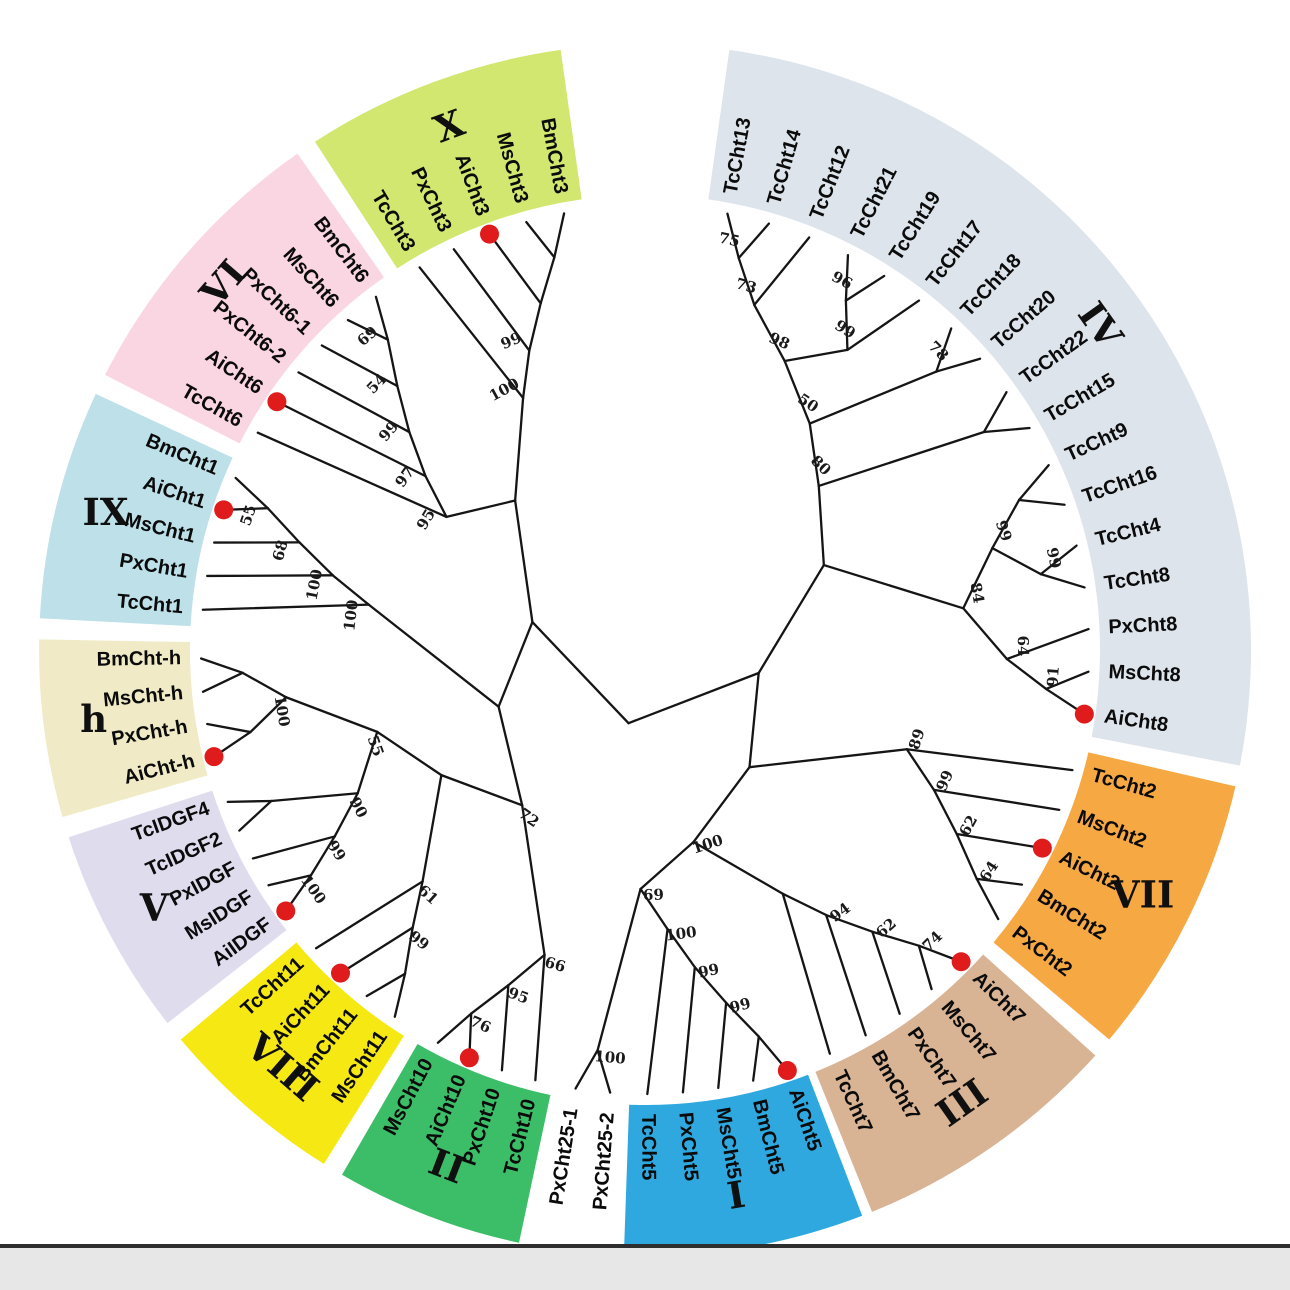  Describe the element at coordinates (743, 1165) in the screenshot. I see `group-sector-I` at that location.